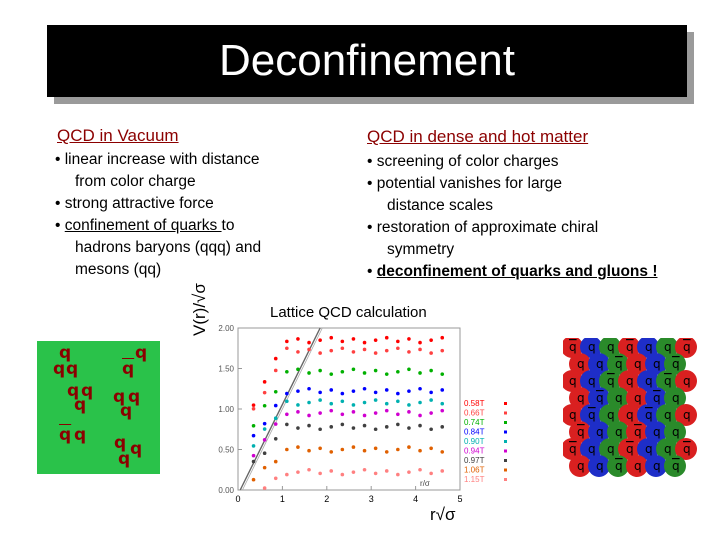  I want to click on hadron-panel: q q q q q q q q q q q q q q q q, so click(98, 407).